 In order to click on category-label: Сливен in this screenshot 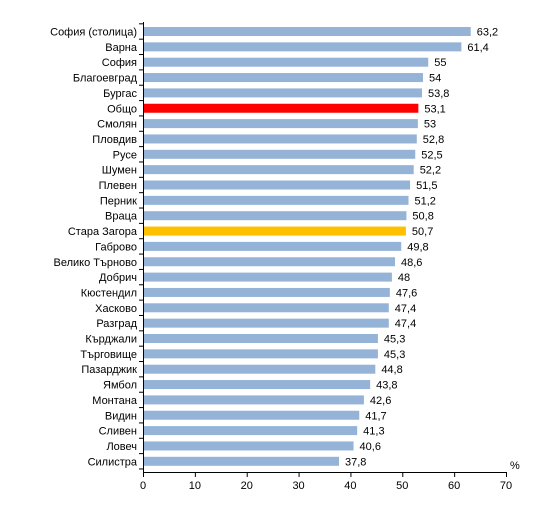, I will do `click(118, 432)`.